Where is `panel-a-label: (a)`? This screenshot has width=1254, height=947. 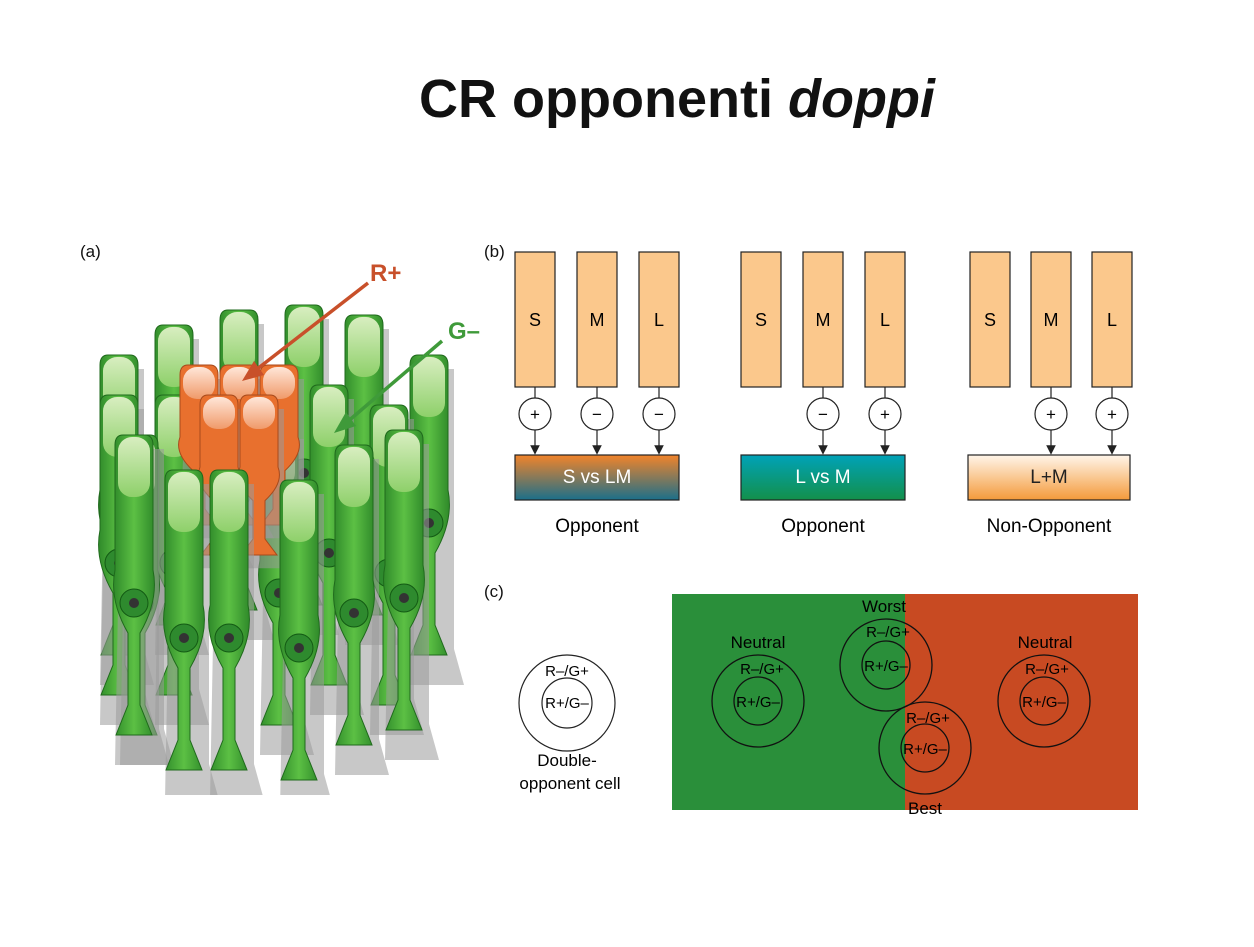
panel-a-label: (a) is located at coordinates (90, 251).